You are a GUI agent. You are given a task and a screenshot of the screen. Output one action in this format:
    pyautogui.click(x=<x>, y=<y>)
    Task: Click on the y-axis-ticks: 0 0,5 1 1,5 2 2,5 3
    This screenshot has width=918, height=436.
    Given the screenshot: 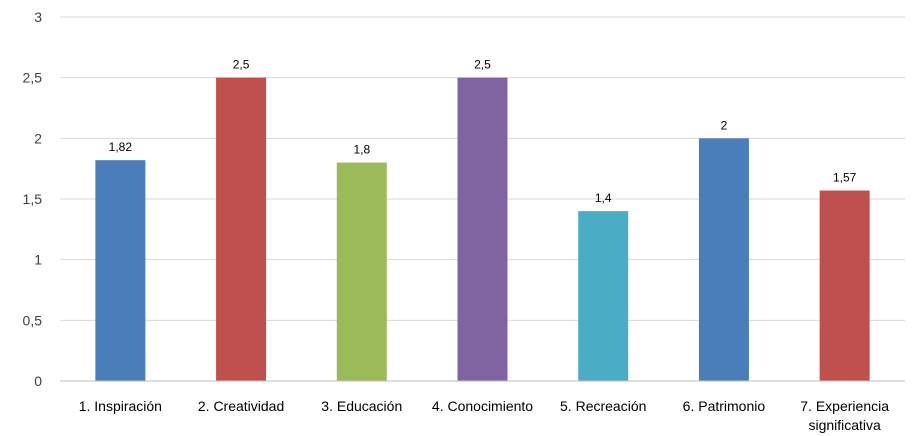 What is the action you would take?
    pyautogui.click(x=33, y=199)
    